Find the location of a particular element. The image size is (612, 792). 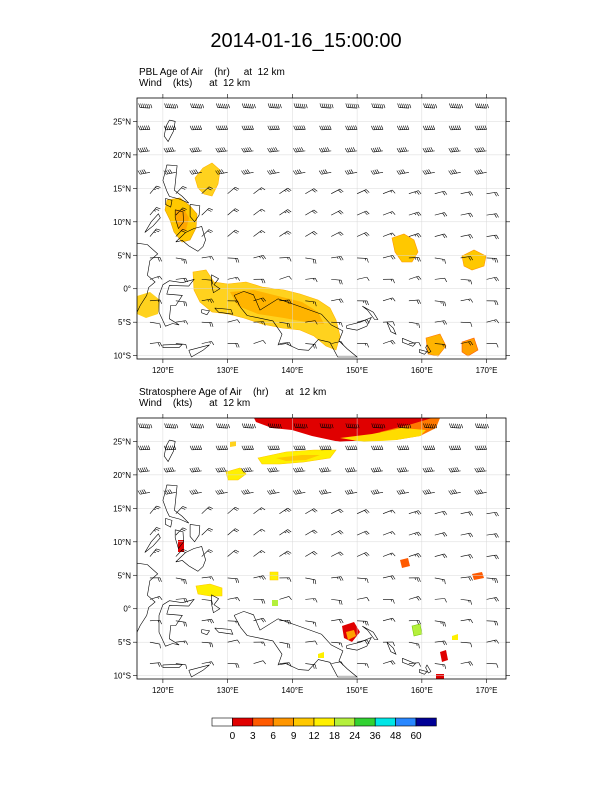

pbl-shade-philippines-core is located at coordinates (182, 220).